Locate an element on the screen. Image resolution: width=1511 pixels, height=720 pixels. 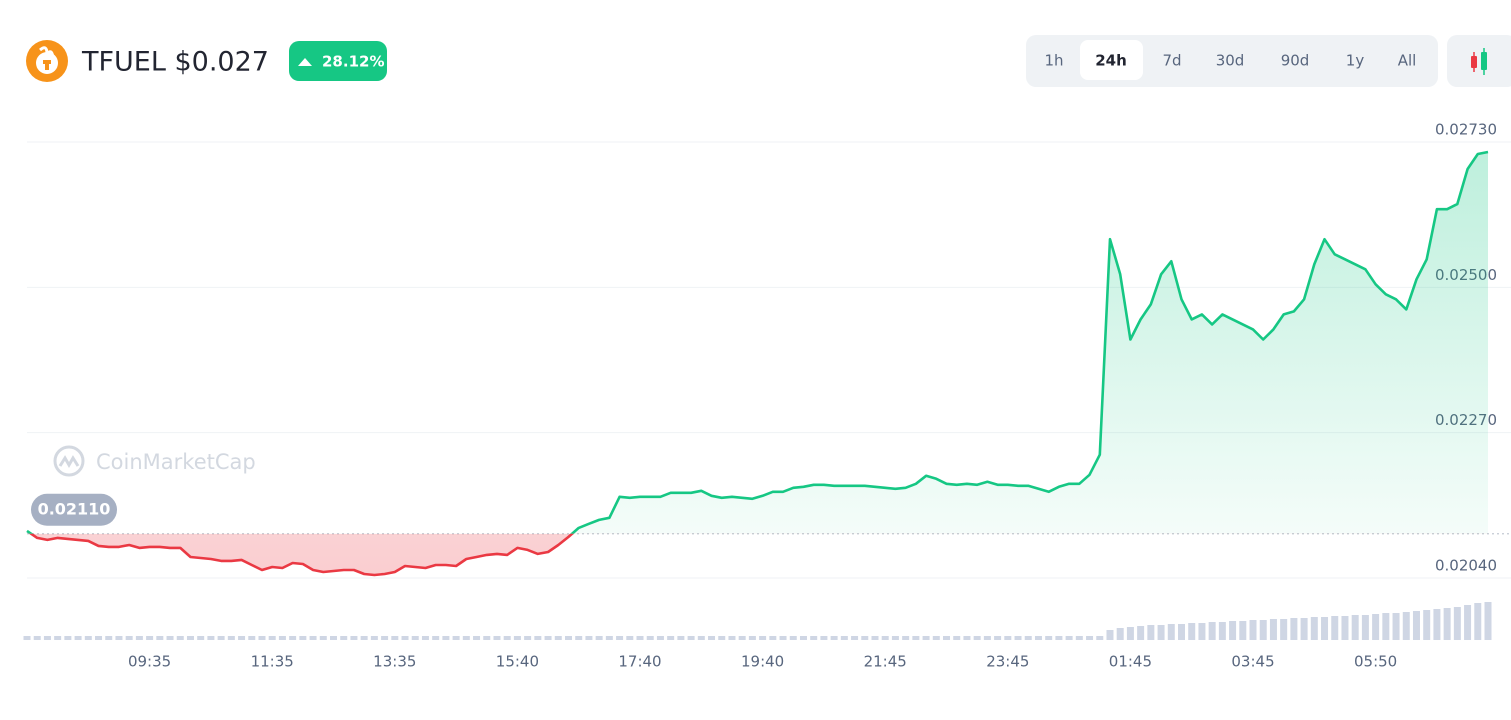
x-tick-label: 21:45 is located at coordinates (885, 662).